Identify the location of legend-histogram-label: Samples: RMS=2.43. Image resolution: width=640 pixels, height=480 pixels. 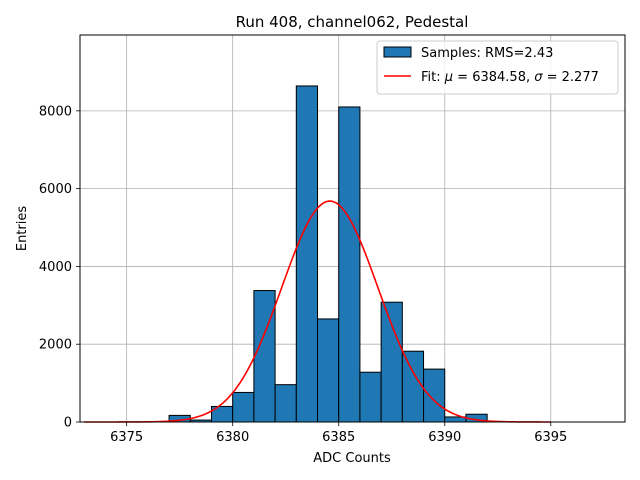
(487, 53).